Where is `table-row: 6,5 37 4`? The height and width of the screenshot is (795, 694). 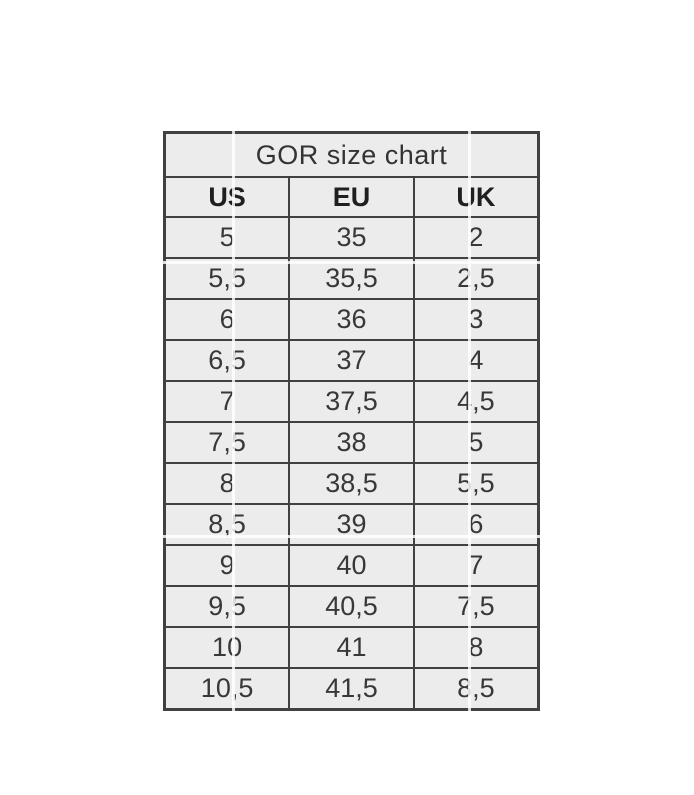 table-row: 6,5 37 4 is located at coordinates (351, 360).